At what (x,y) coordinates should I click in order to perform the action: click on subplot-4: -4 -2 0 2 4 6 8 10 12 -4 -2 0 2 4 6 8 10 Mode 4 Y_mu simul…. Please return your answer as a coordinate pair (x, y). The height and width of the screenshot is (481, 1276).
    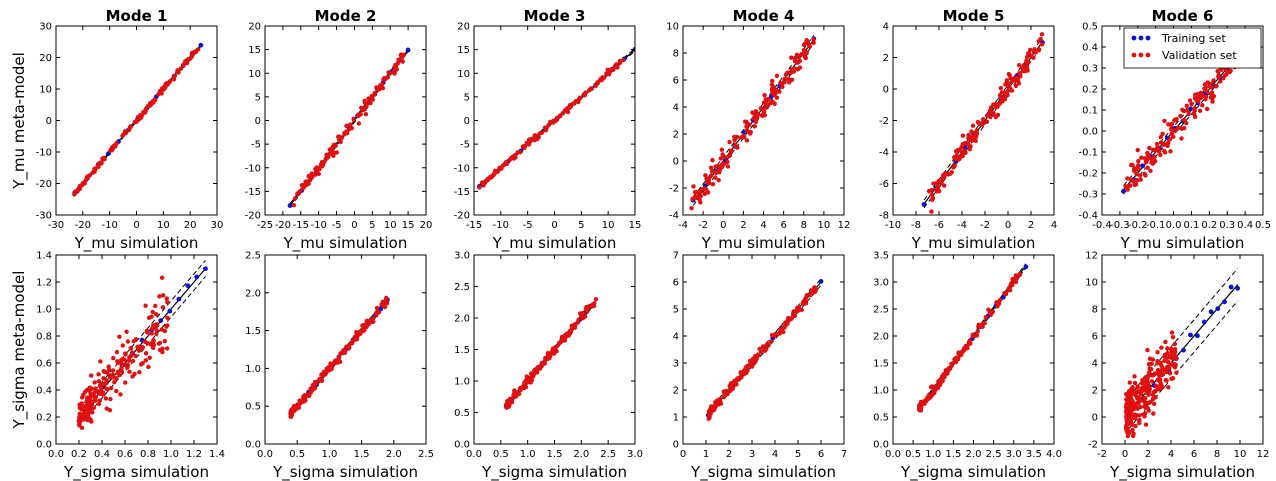
    Looking at the image, I should click on (758, 130).